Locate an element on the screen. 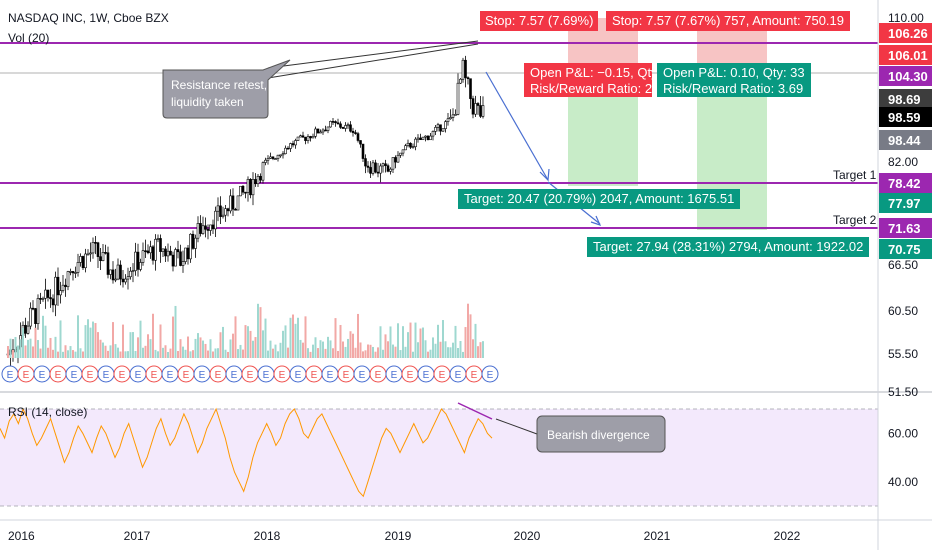 The image size is (932, 550). risk-reward-2: Risk/Reward Ratio: 3.69 is located at coordinates (733, 88).